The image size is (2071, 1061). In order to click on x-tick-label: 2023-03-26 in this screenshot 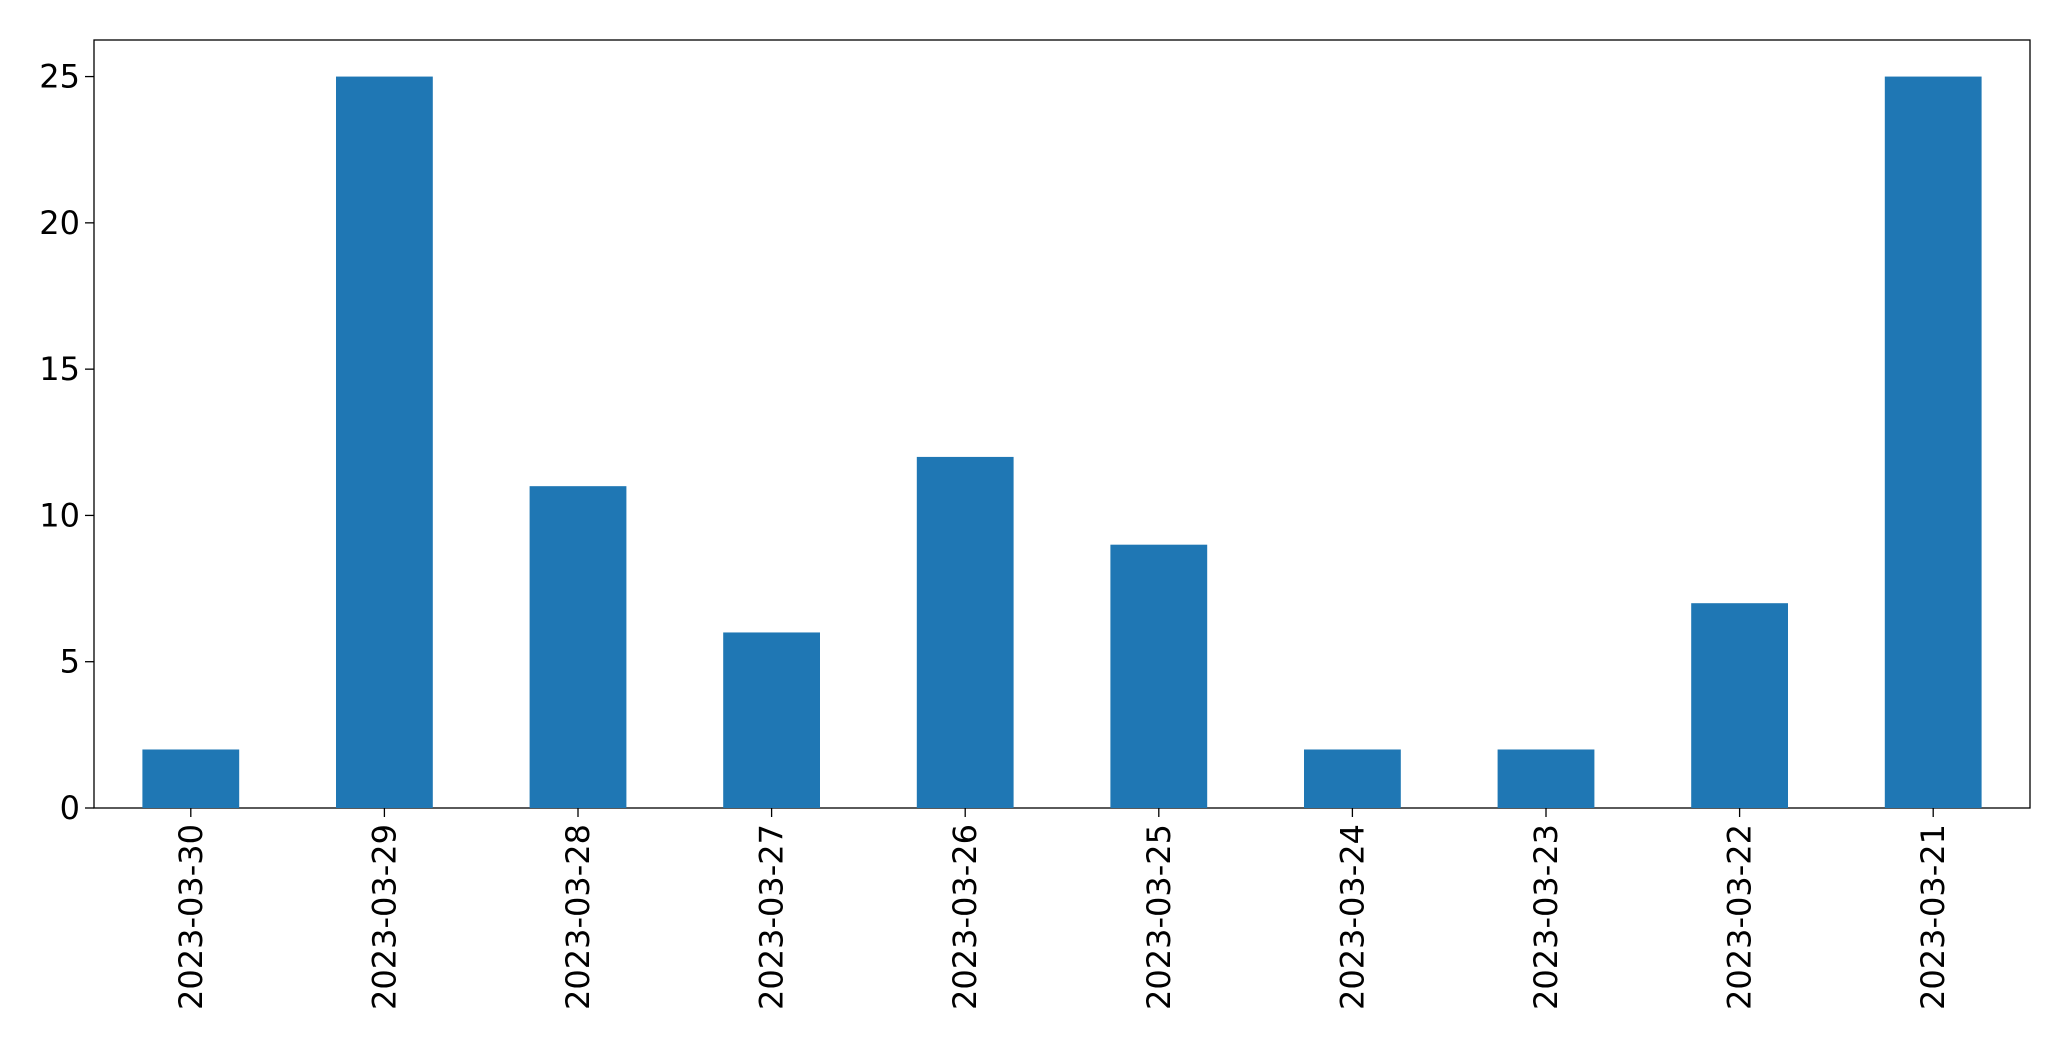, I will do `click(965, 917)`.